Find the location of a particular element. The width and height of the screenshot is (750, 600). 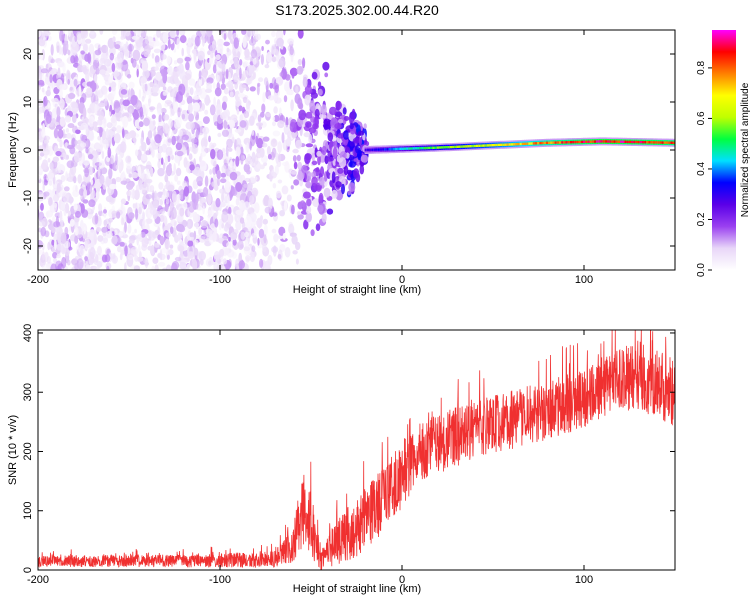

snr-y-label: SNR (10 * v/v) is located at coordinates (13, 450).